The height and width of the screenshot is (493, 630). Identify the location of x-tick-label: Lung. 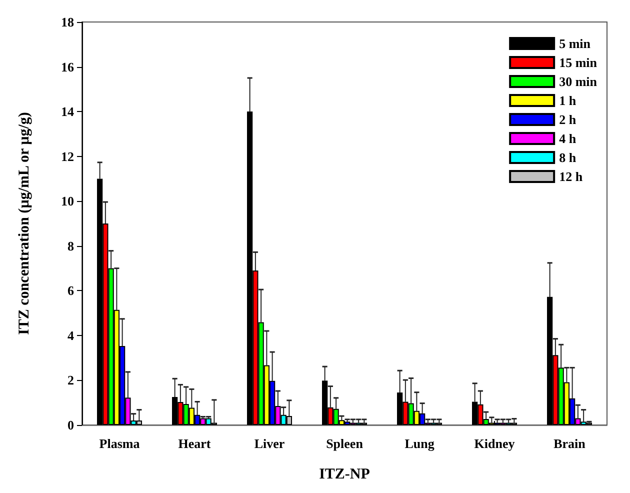
(419, 443).